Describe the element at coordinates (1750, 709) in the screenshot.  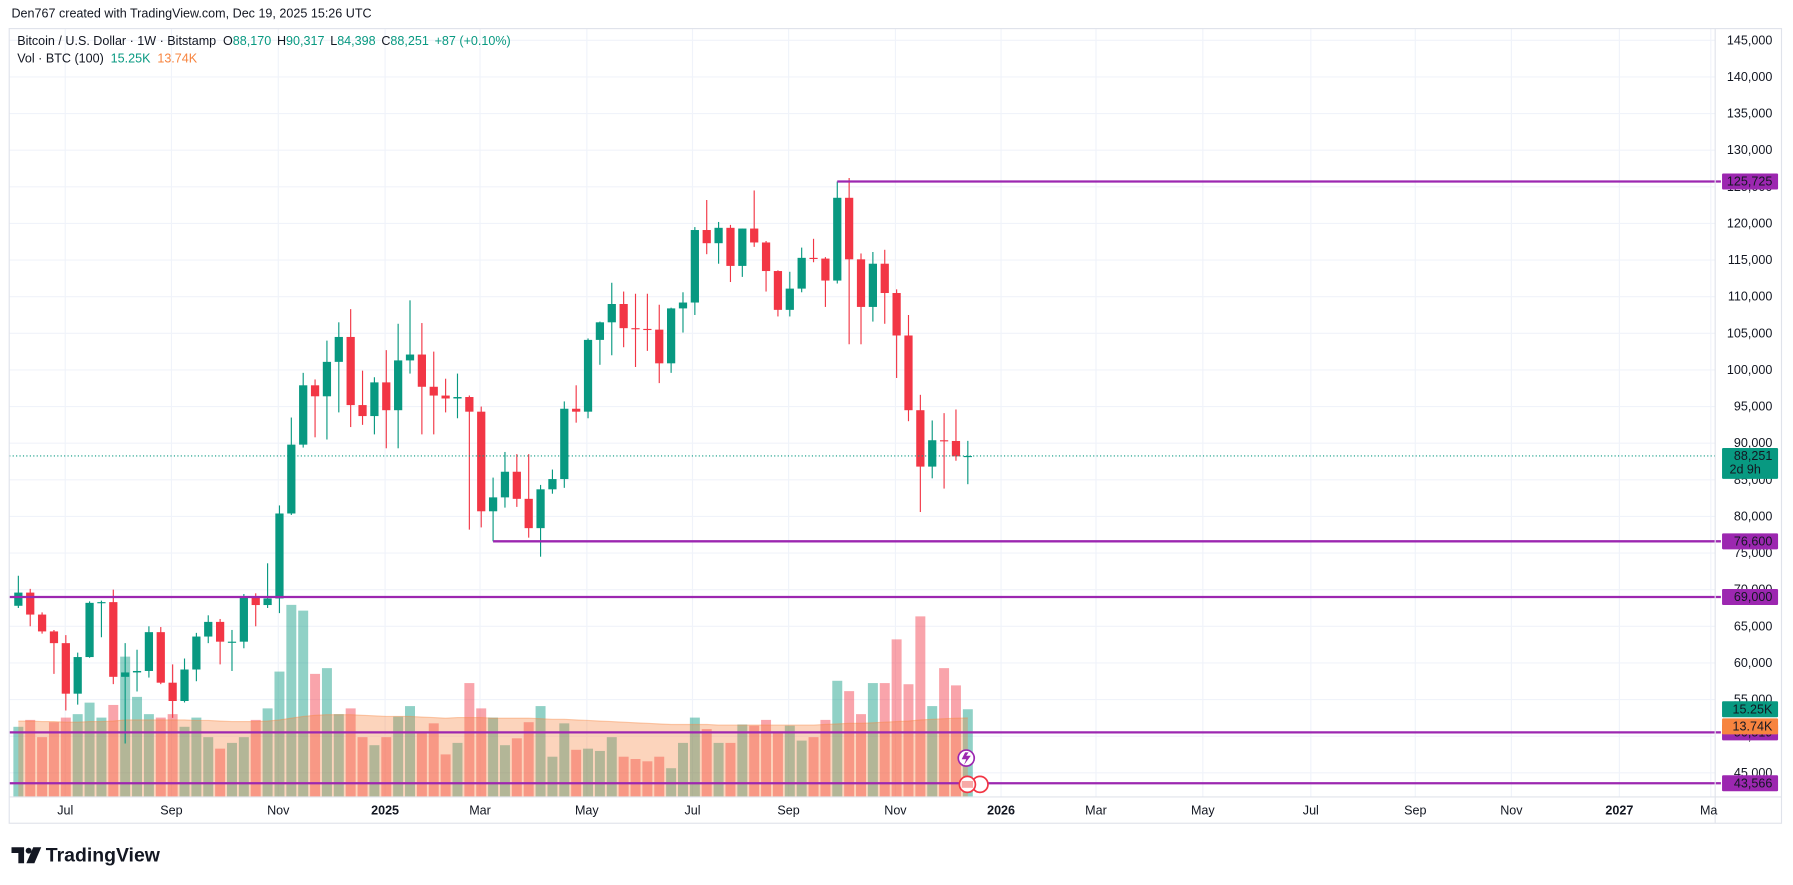
I see `volume-last-box` at that location.